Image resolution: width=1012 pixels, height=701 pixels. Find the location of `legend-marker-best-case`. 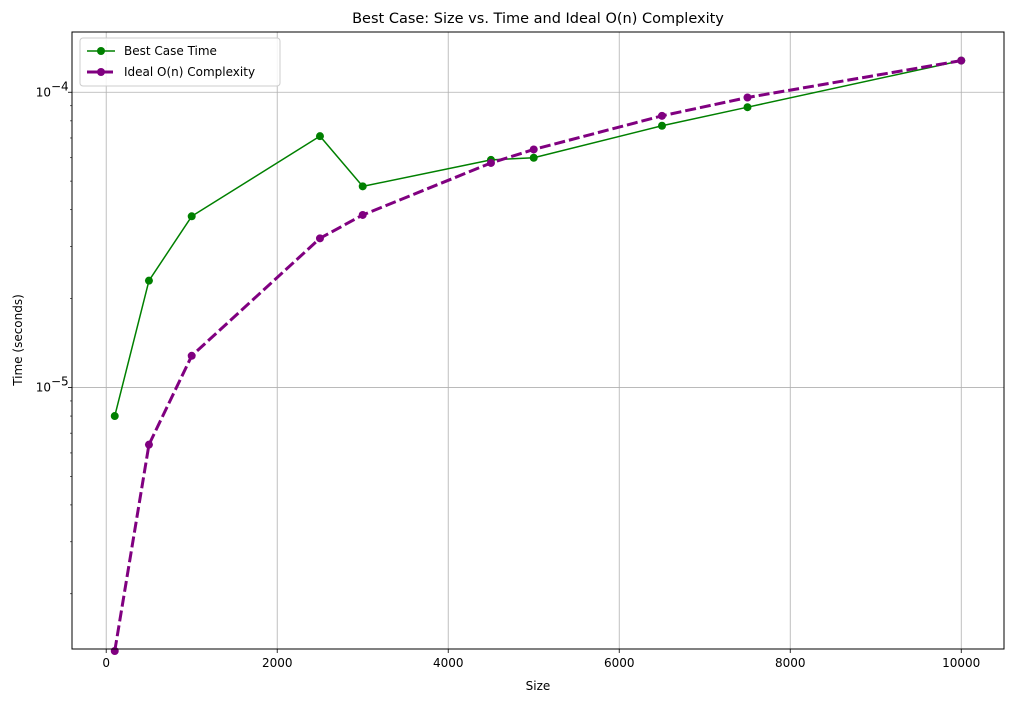

legend-marker-best-case is located at coordinates (101, 51).